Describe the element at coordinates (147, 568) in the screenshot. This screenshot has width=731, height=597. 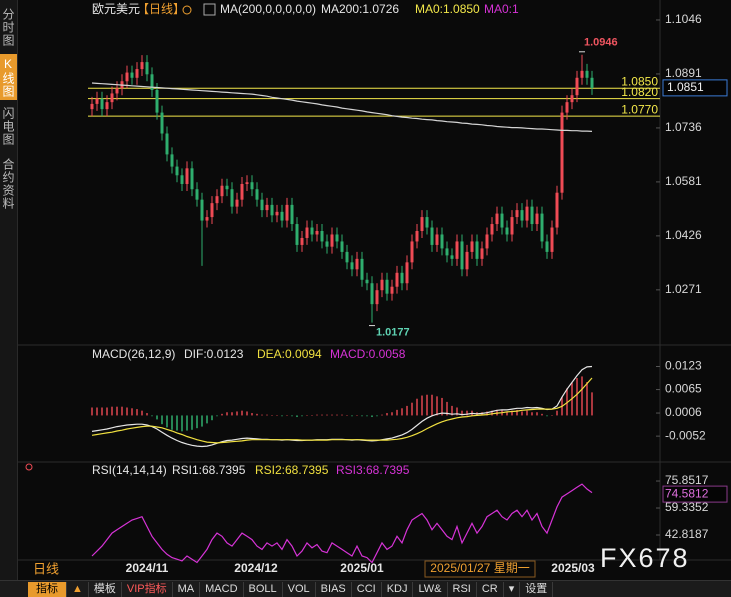
I see `x-tick-label: 2024/11` at that location.